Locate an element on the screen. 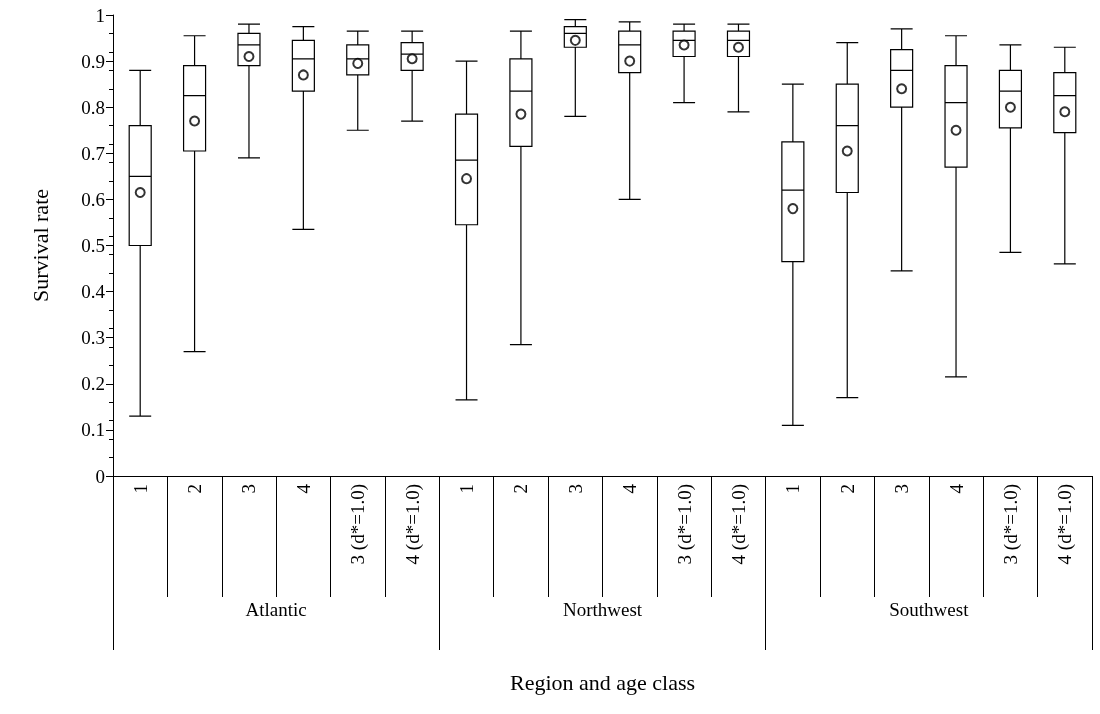  y-tick-label: 0.4 is located at coordinates (93, 292).